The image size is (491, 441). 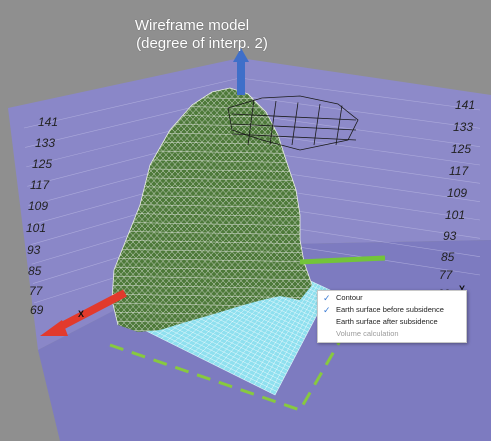 What do you see at coordinates (387, 321) in the screenshot?
I see `legend-item-label: Earth surface after subsidence` at bounding box center [387, 321].